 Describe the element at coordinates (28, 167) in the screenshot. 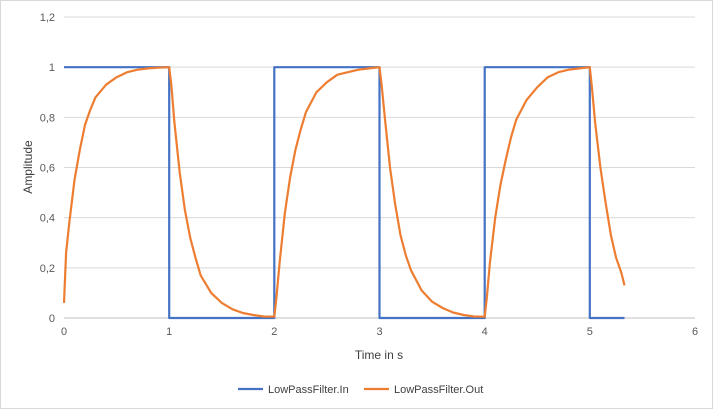

I see `y-axis-title: Amplitude` at that location.